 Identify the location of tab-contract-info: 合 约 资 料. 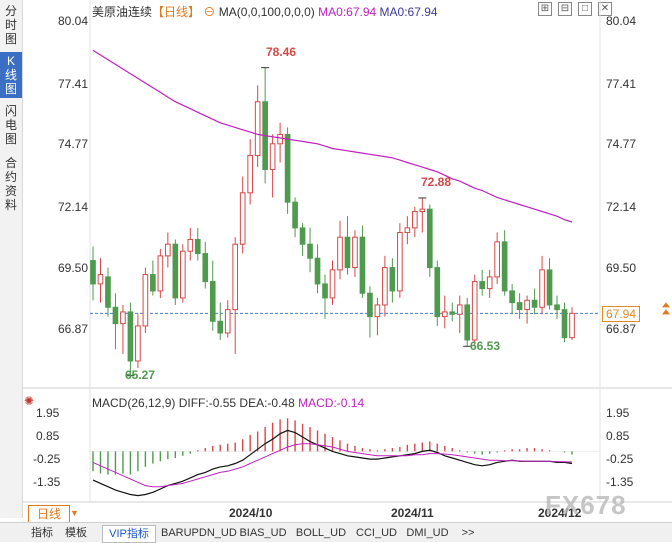
(11, 184).